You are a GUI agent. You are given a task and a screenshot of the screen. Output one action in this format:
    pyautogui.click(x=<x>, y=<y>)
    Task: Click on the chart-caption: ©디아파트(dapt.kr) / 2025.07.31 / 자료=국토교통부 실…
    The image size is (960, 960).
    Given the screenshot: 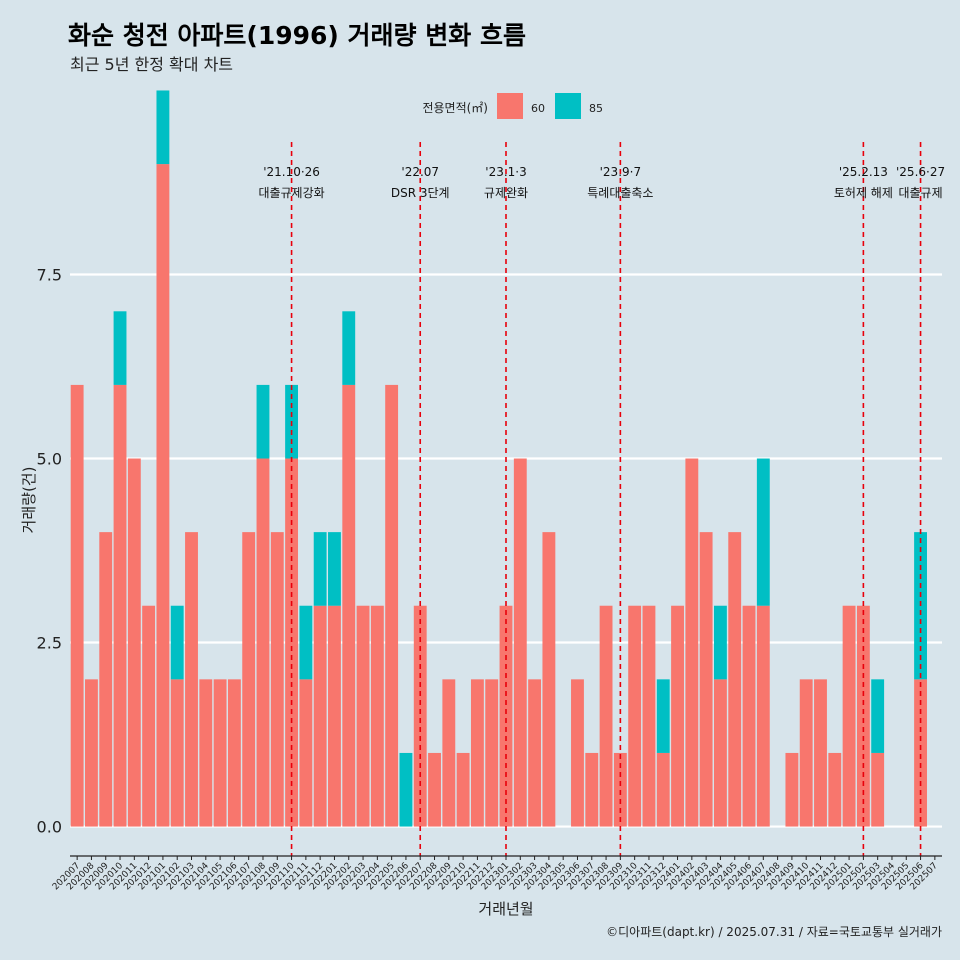 What is the action you would take?
    pyautogui.click(x=774, y=932)
    